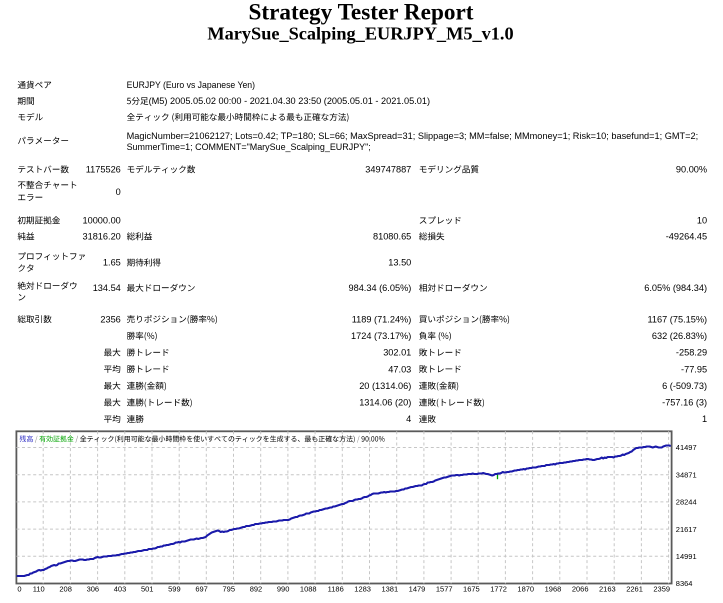  What do you see at coordinates (174, 589) in the screenshot?
I see `svg-text: 599` at bounding box center [174, 589].